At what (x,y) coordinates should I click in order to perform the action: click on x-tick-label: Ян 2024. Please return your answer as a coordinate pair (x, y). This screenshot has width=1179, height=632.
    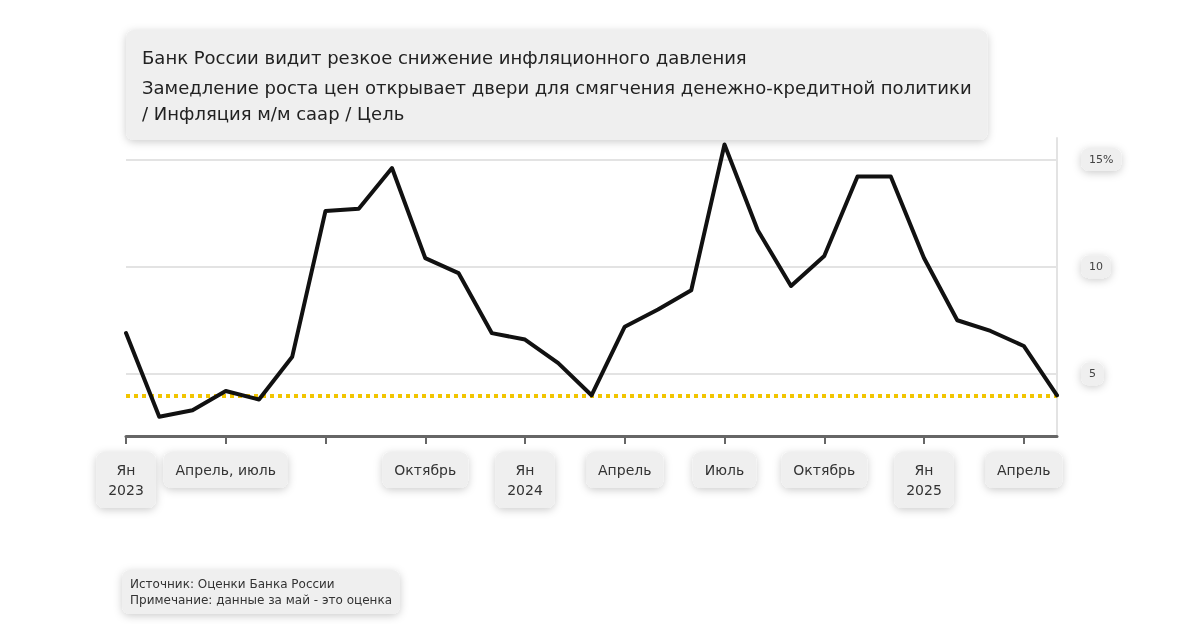
    Looking at the image, I should click on (525, 480).